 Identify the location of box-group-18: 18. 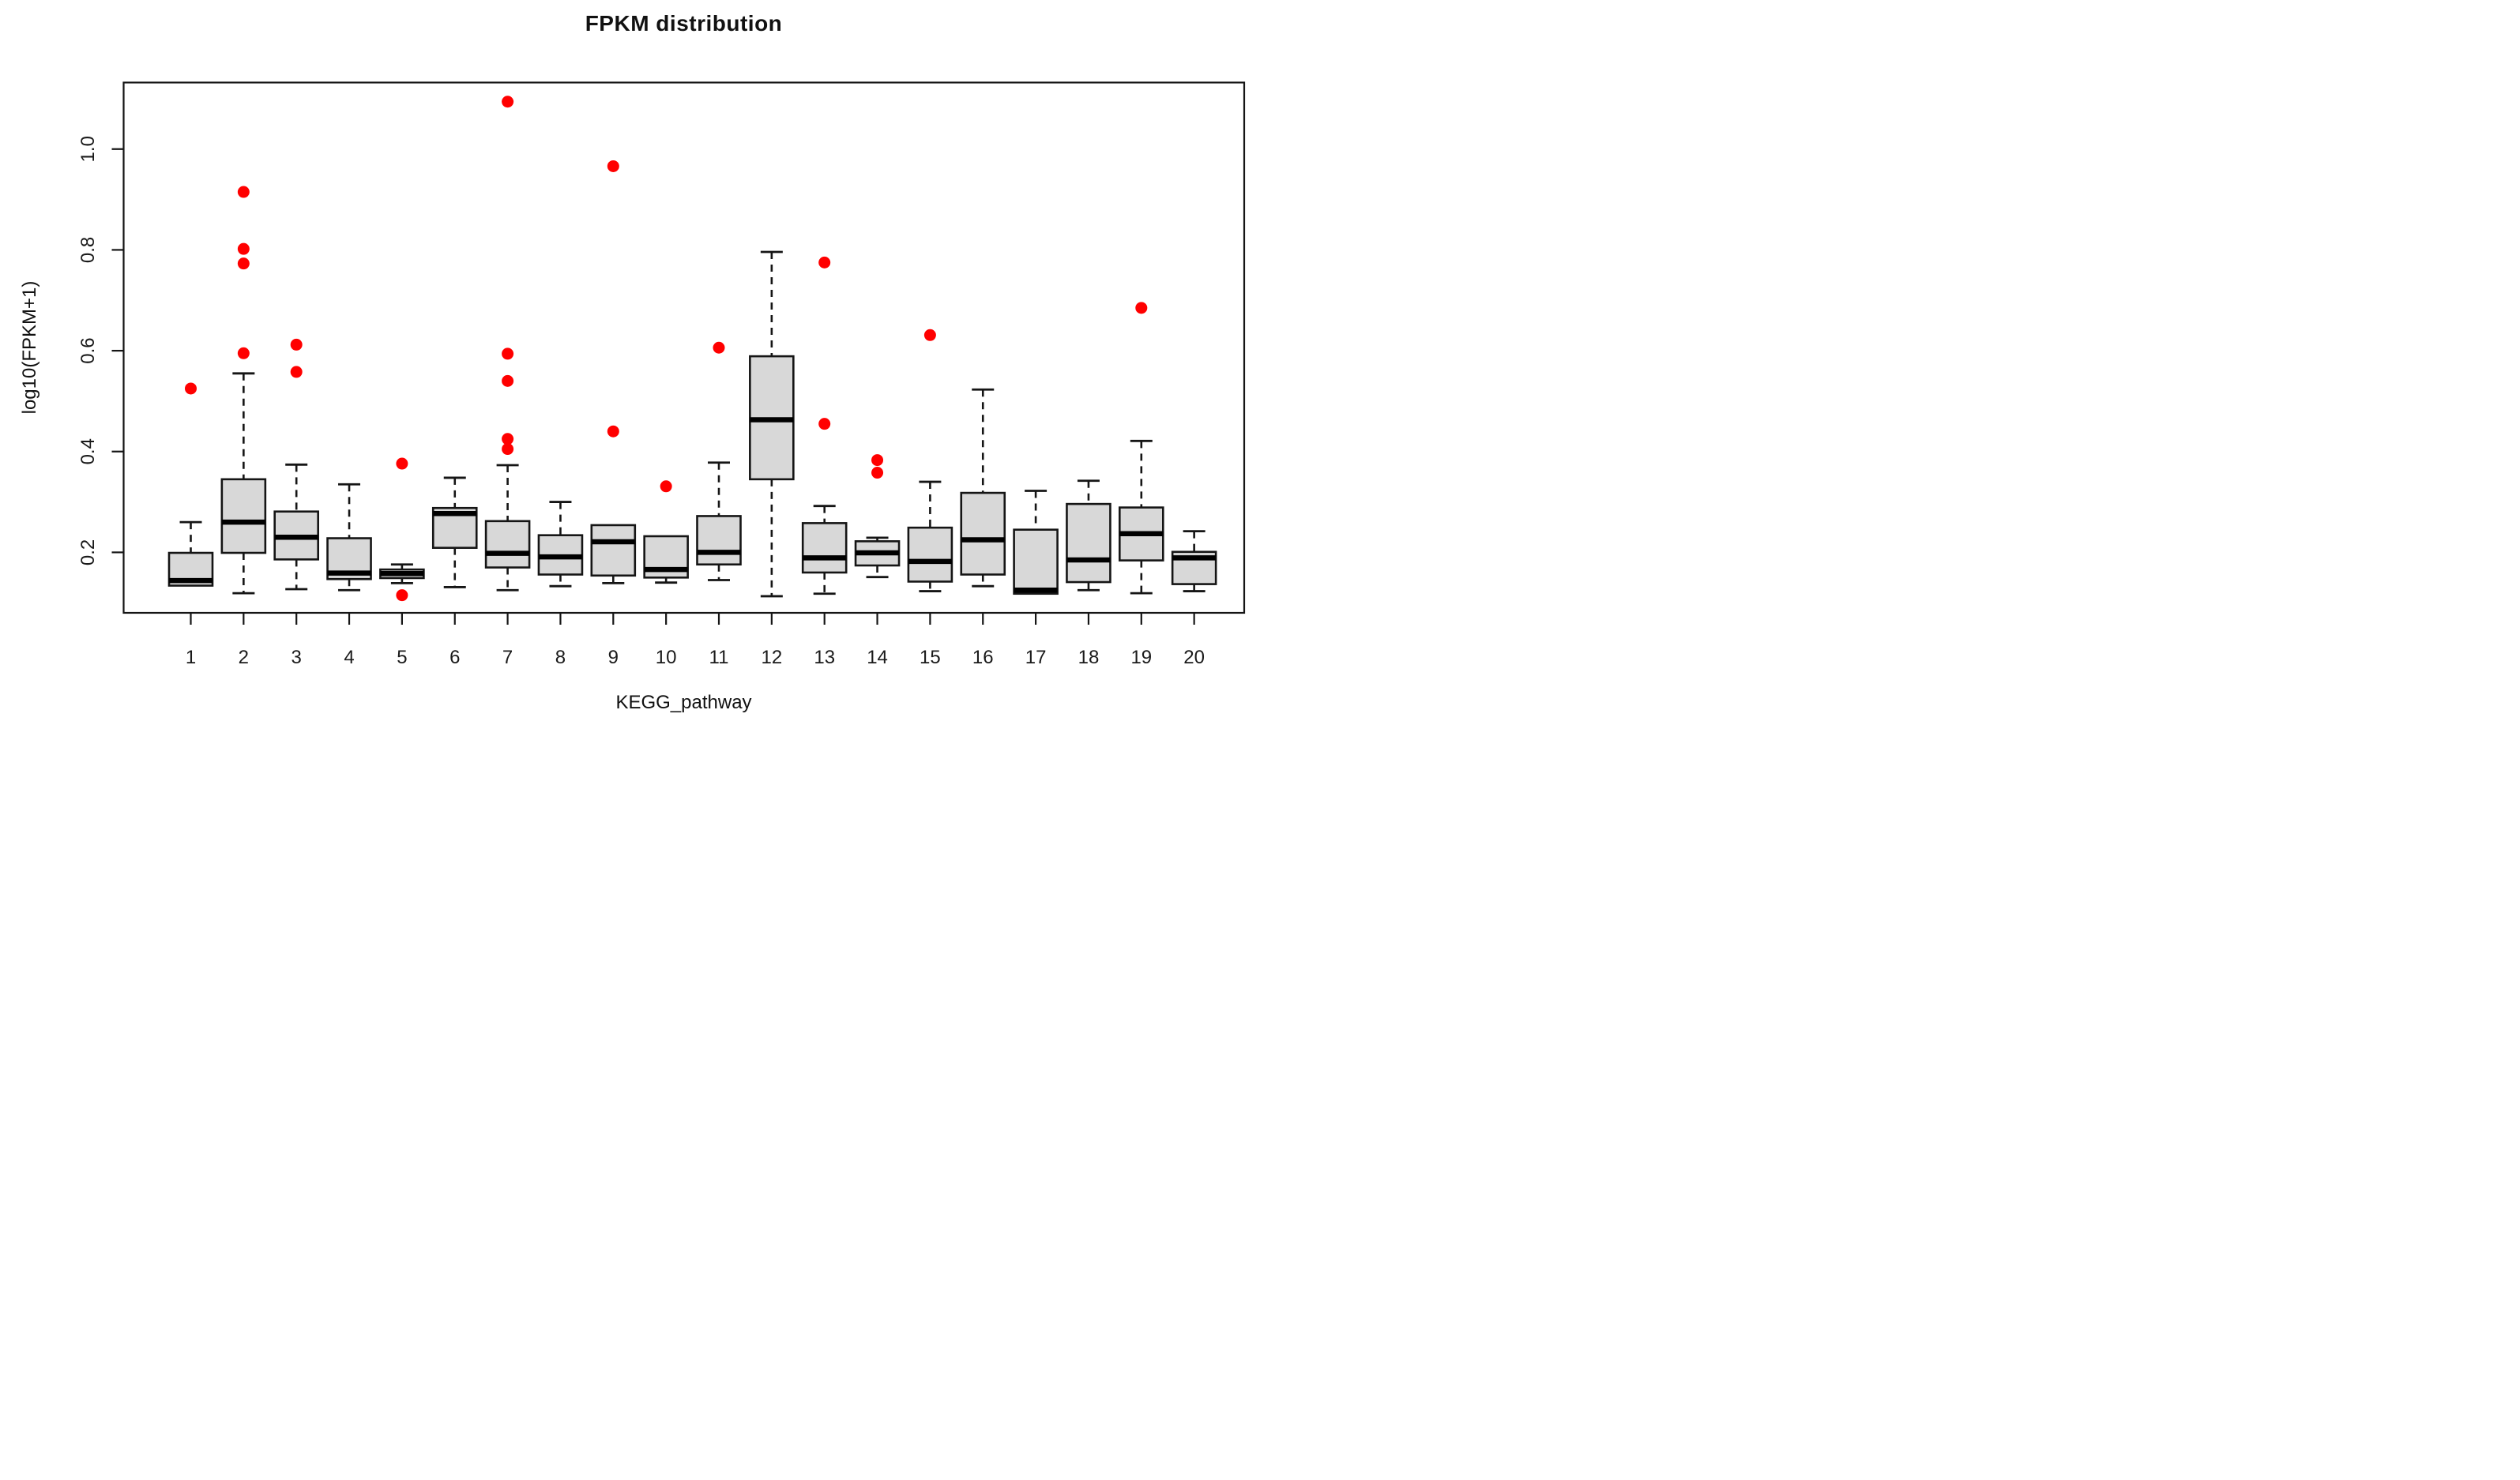
(1088, 574).